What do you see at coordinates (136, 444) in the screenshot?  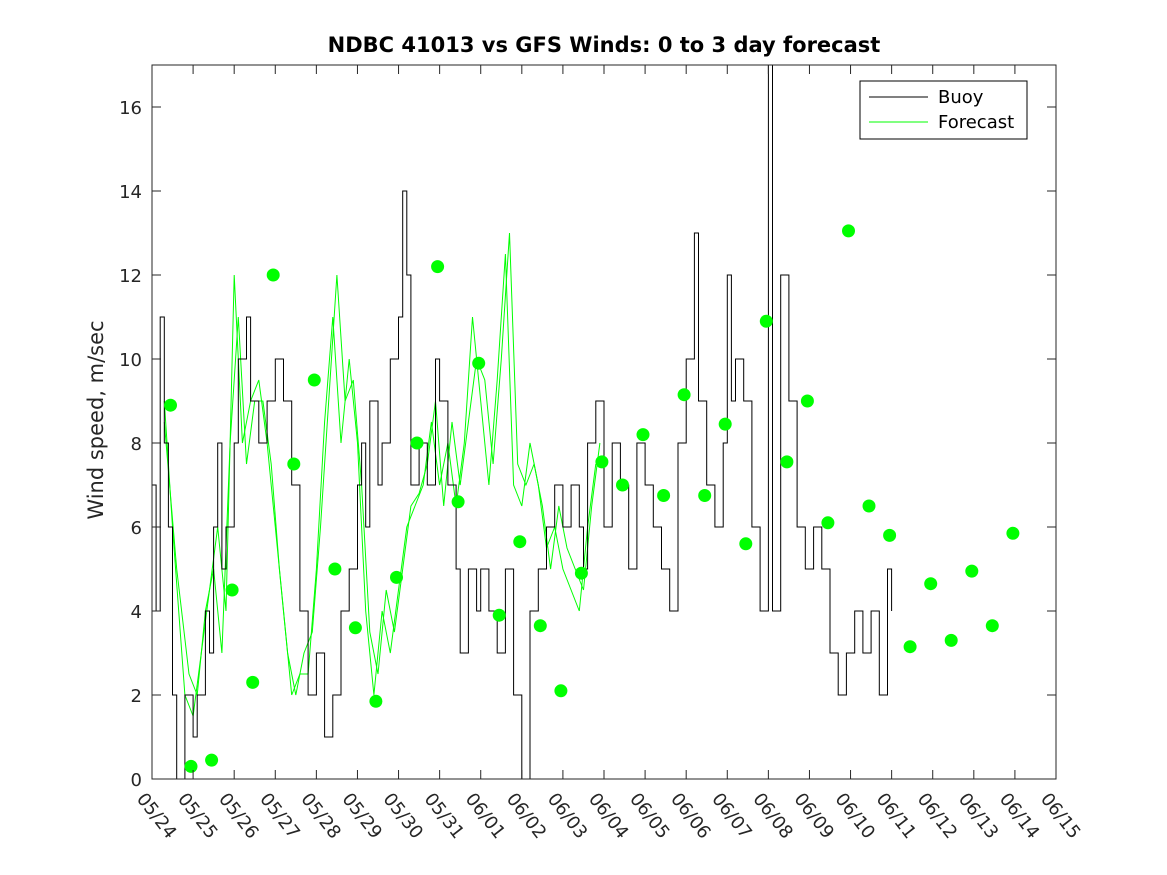 I see `y-tick-label-8: 8` at bounding box center [136, 444].